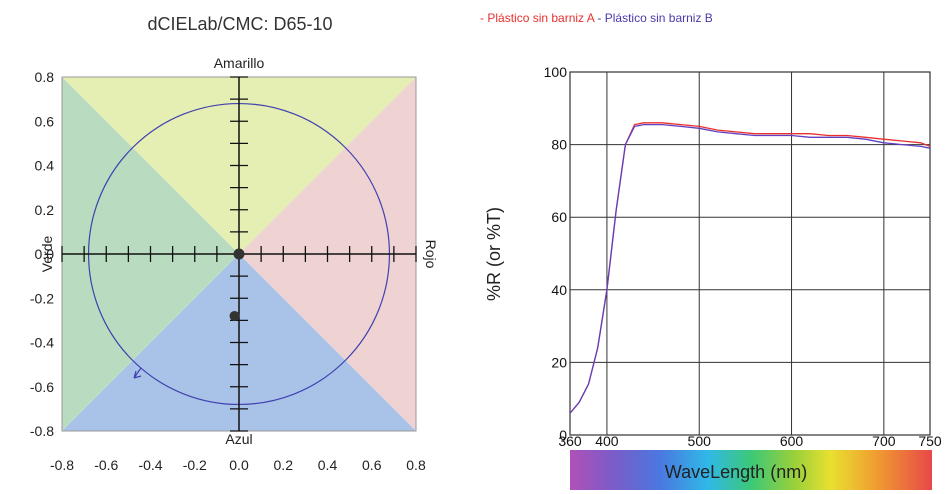  I want to click on spectrum-y-tick-label: 20, so click(559, 362).